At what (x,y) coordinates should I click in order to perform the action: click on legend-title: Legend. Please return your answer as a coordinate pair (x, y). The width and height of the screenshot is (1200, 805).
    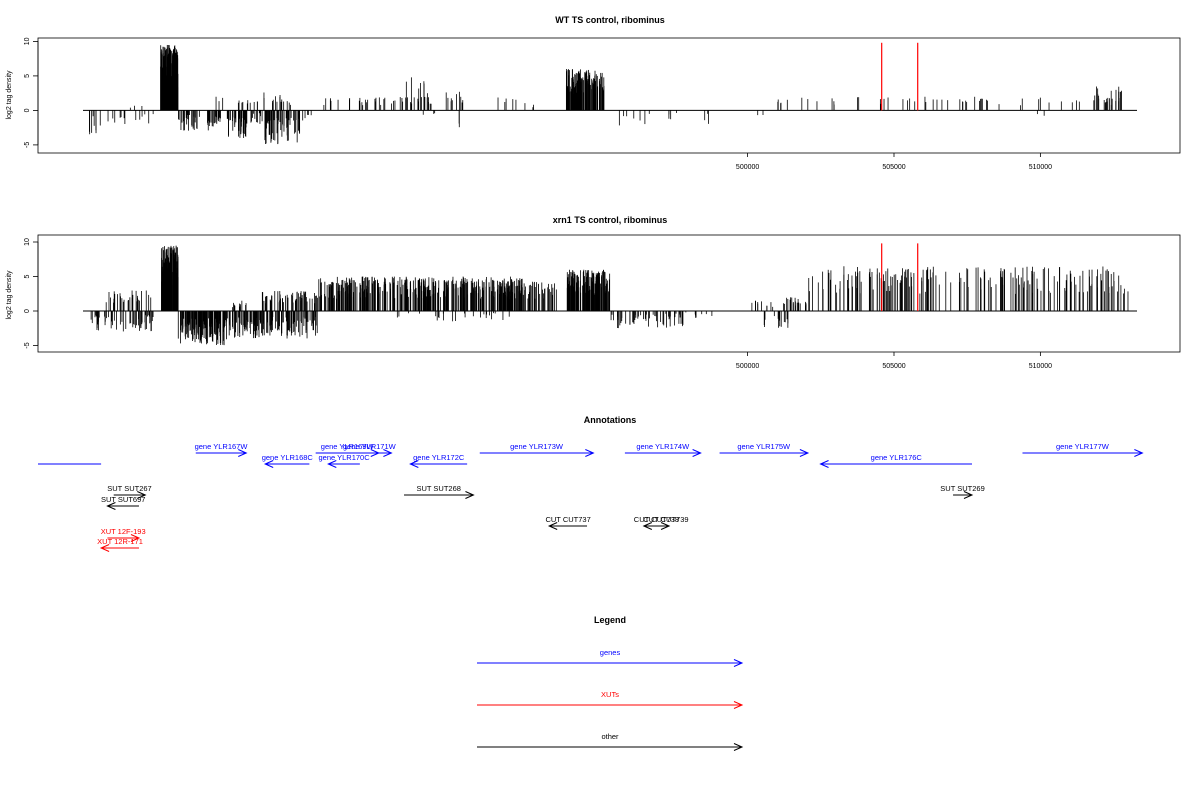
    Looking at the image, I should click on (610, 620).